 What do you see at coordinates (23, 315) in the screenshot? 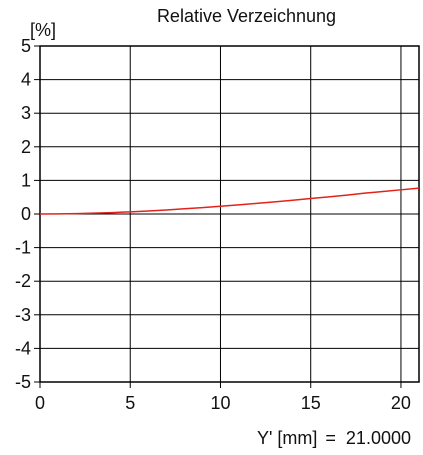
I see `y-tick-label: -3` at bounding box center [23, 315].